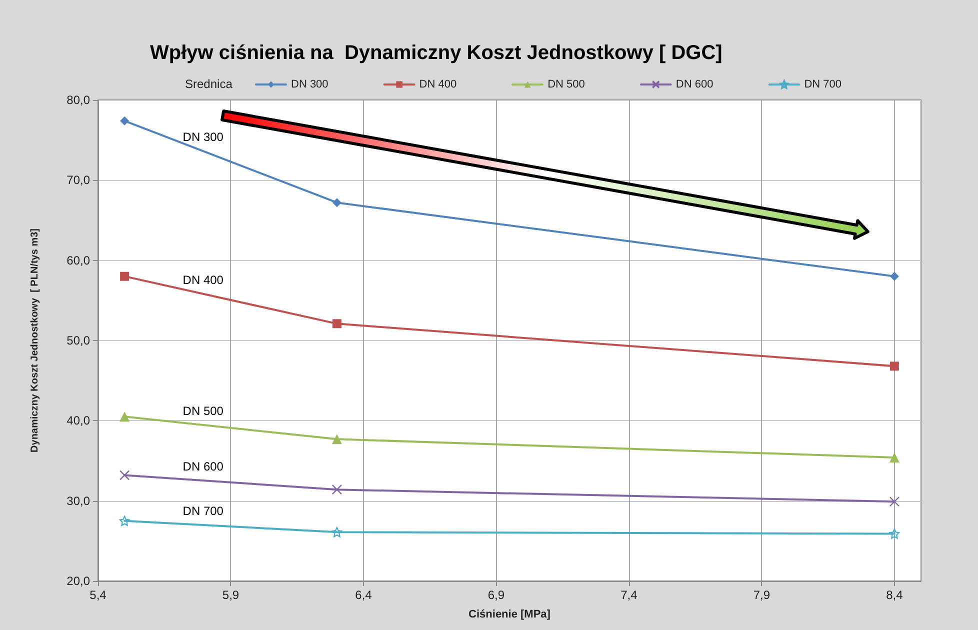 This screenshot has height=630, width=978. Describe the element at coordinates (363, 595) in the screenshot. I see `x-tick-label: 6,4` at that location.